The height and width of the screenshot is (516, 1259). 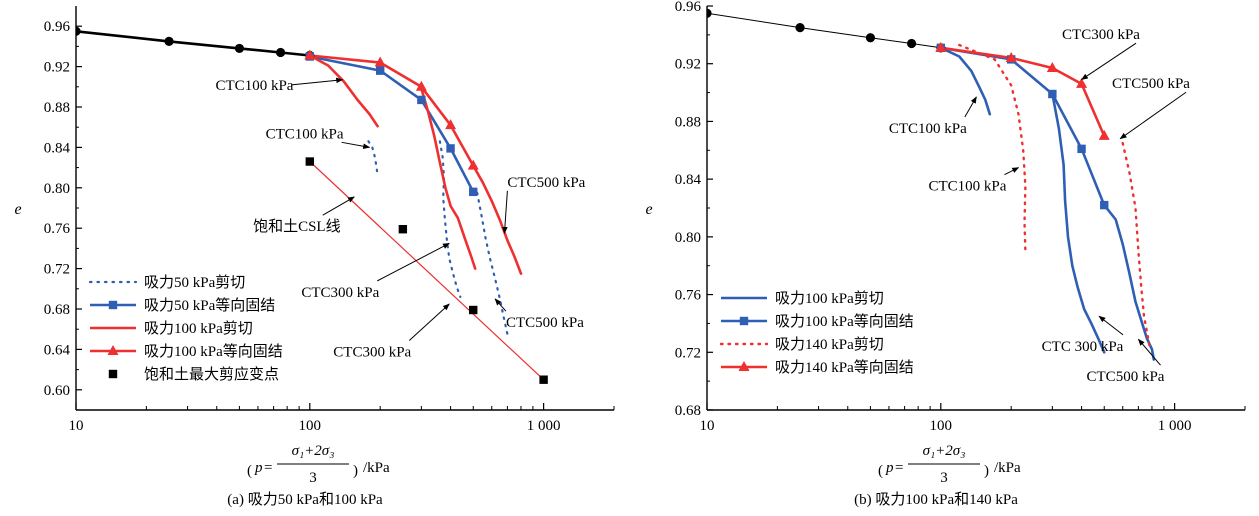 What do you see at coordinates (57, 391) in the screenshot?
I see `y-tick-label: 0.60` at bounding box center [57, 391].